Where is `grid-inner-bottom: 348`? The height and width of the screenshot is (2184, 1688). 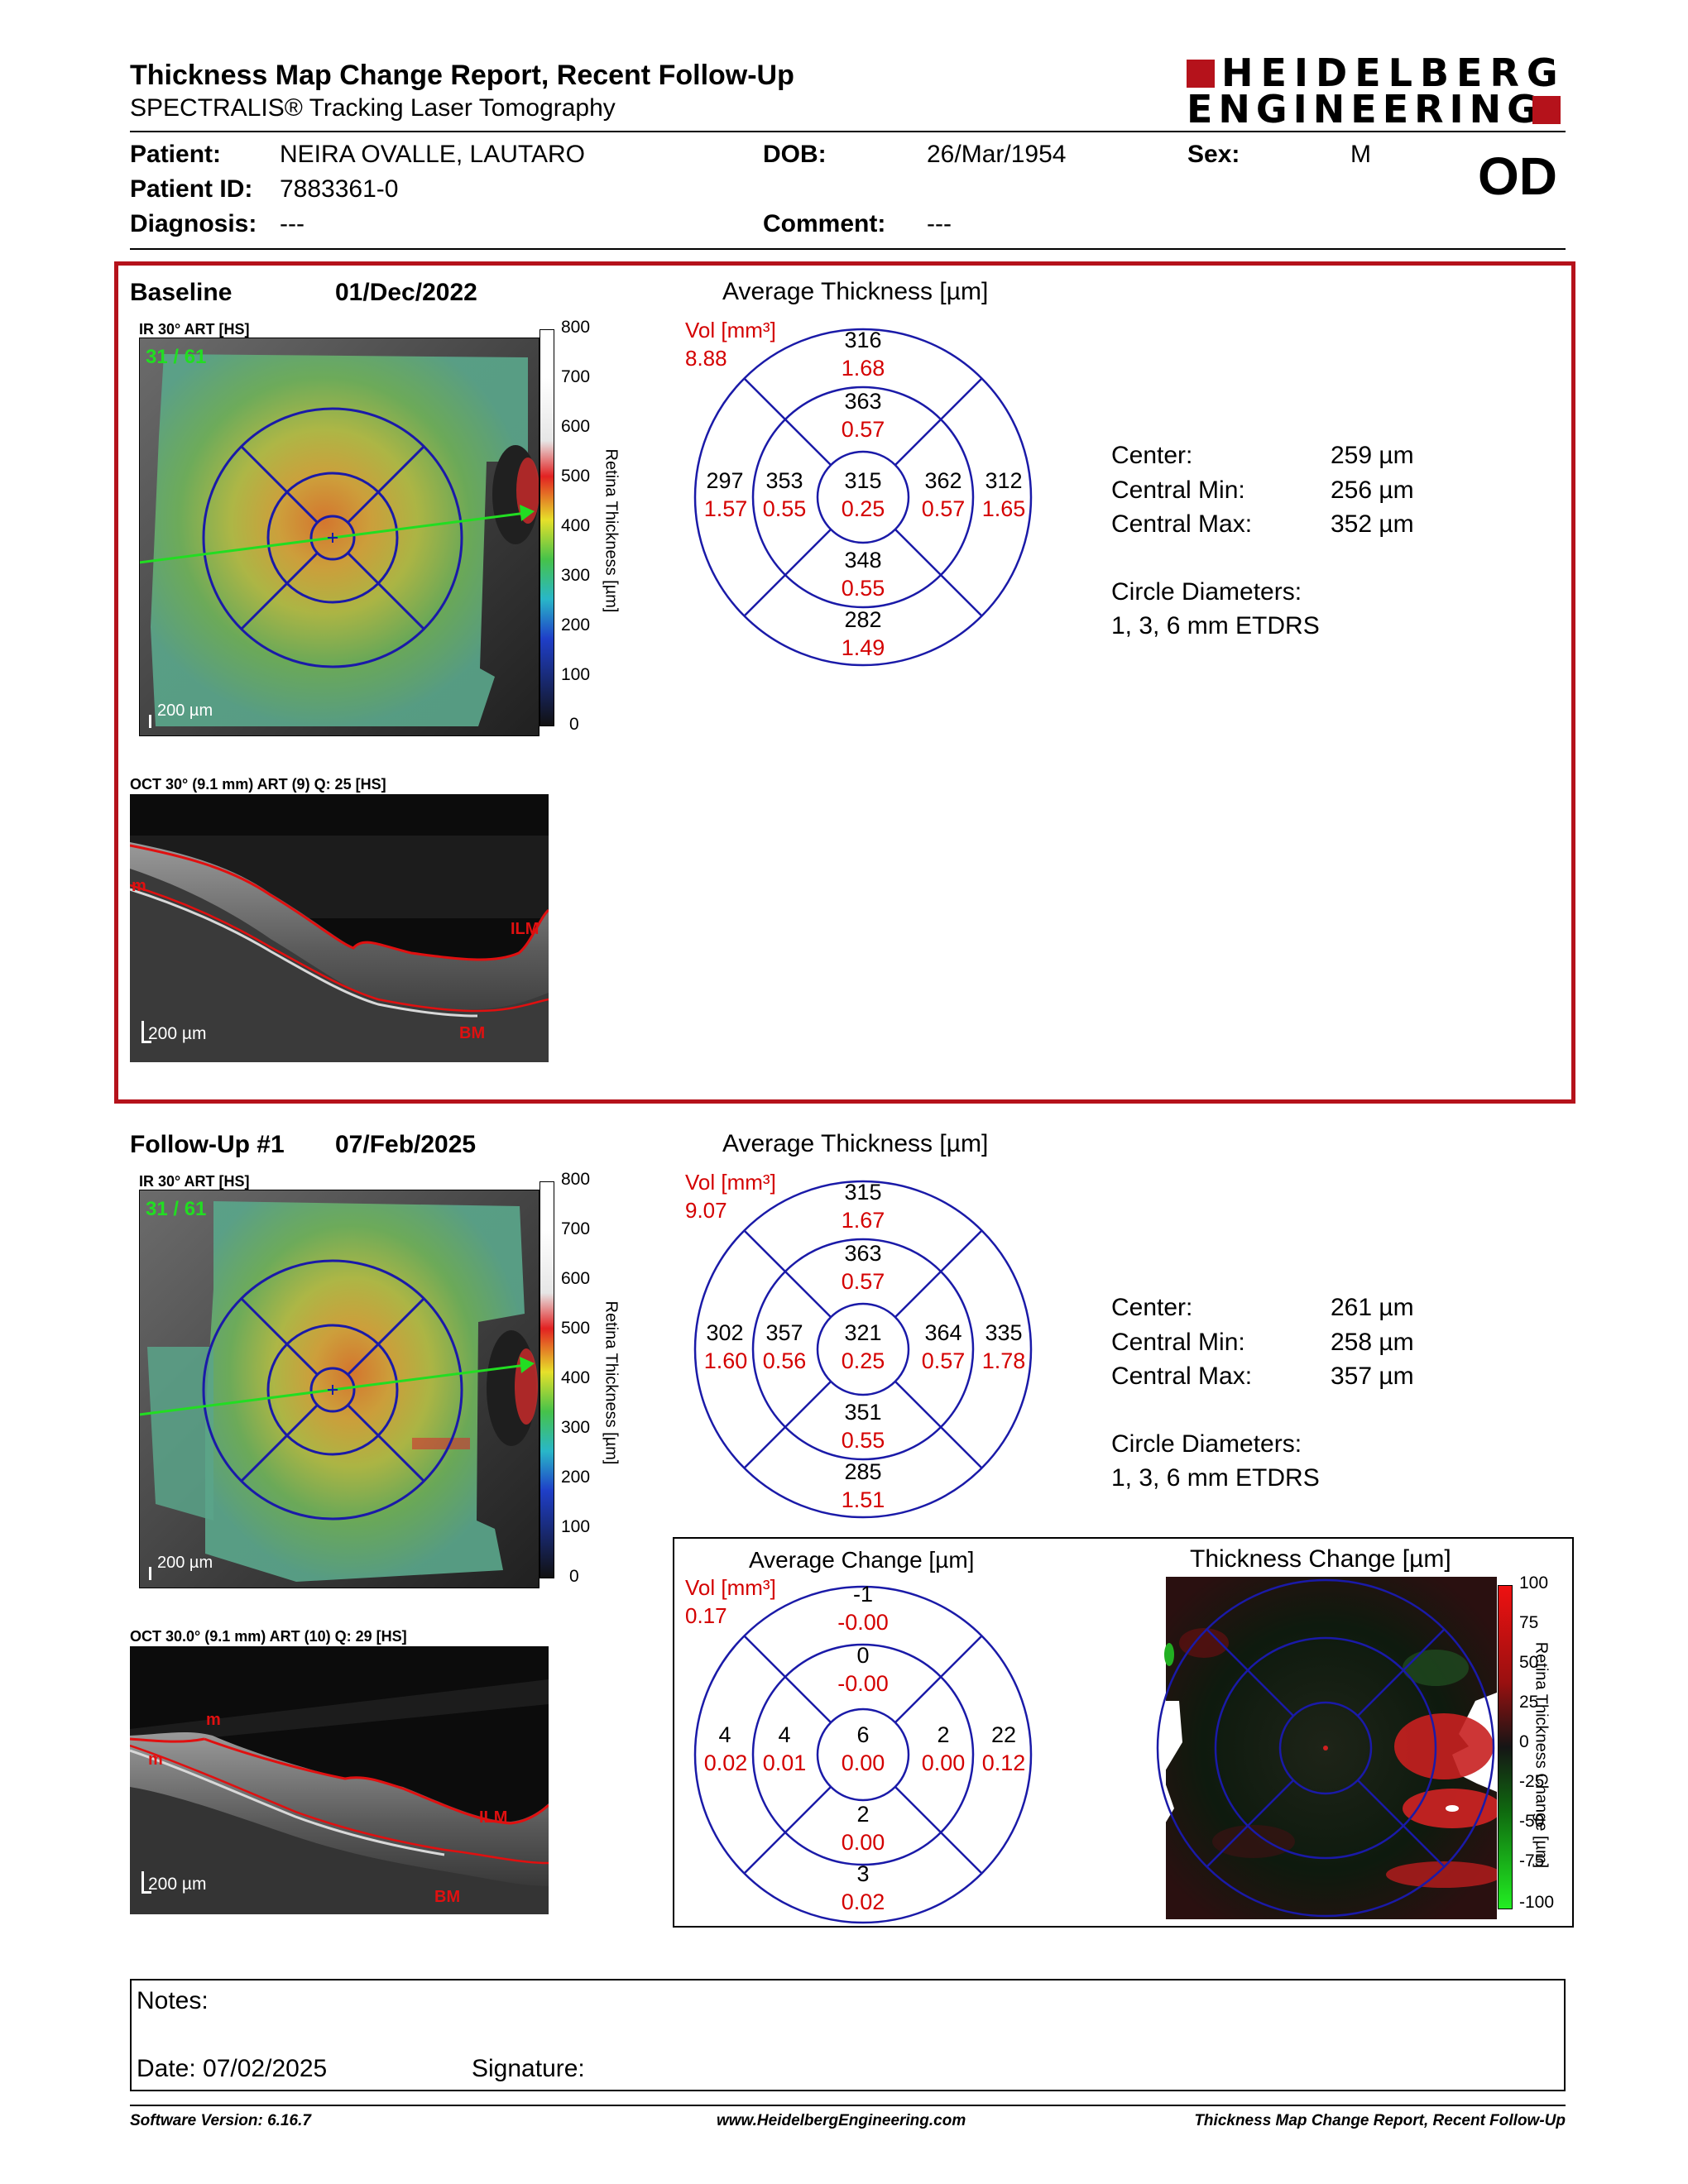
grid-inner-bottom: 348 is located at coordinates (863, 560).